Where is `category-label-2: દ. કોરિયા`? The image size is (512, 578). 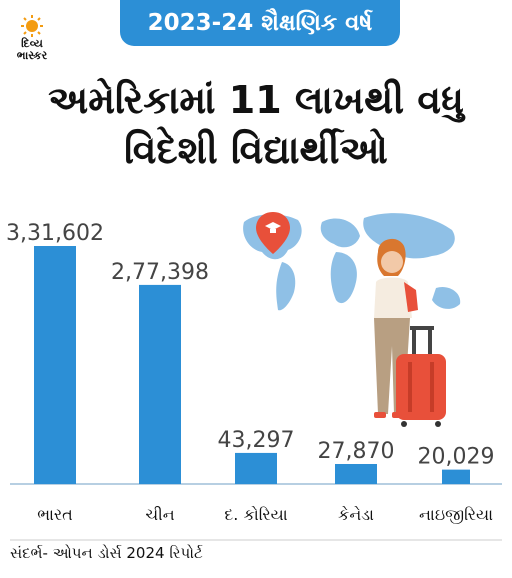
category-label-2: દ. કોરિયા is located at coordinates (255, 514).